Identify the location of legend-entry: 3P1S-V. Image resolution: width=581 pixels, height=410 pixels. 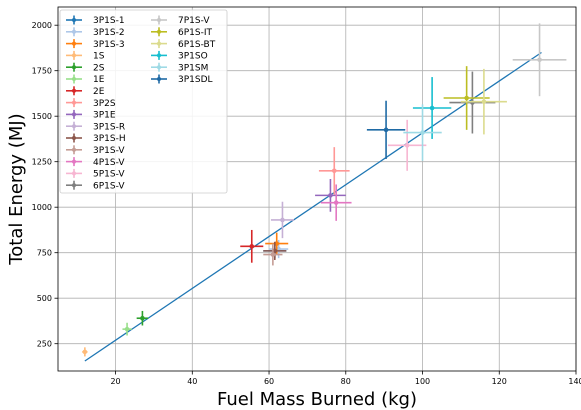
(95, 150).